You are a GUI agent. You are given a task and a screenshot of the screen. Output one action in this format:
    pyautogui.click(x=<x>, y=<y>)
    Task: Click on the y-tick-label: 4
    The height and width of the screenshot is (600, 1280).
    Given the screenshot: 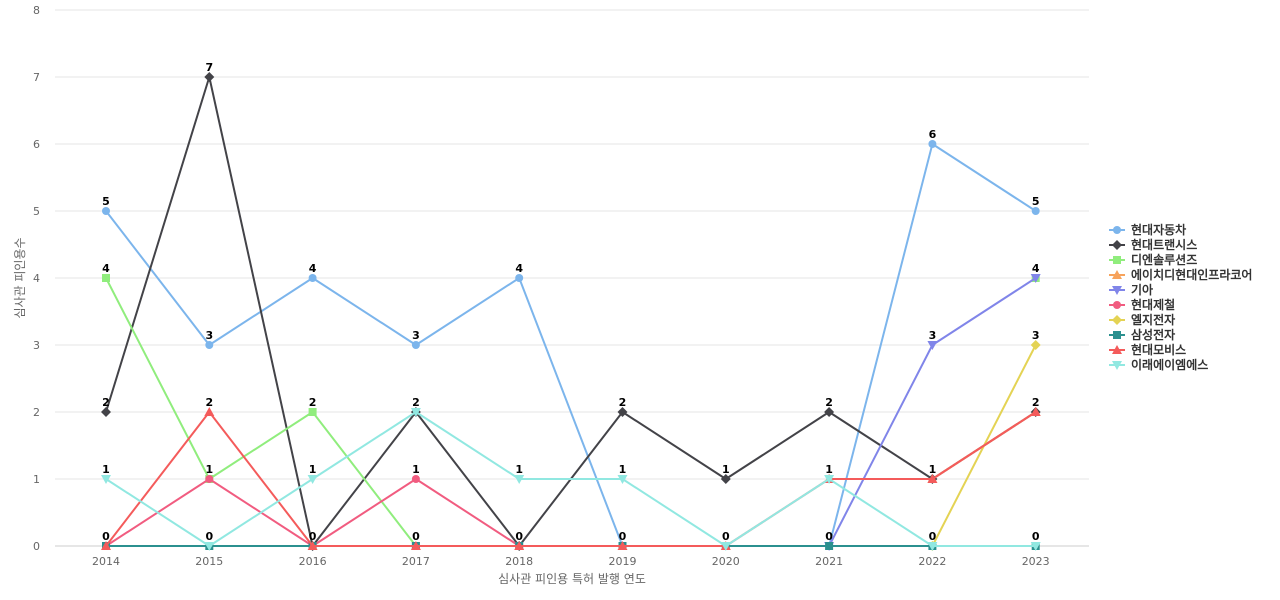 What is the action you would take?
    pyautogui.click(x=36, y=278)
    